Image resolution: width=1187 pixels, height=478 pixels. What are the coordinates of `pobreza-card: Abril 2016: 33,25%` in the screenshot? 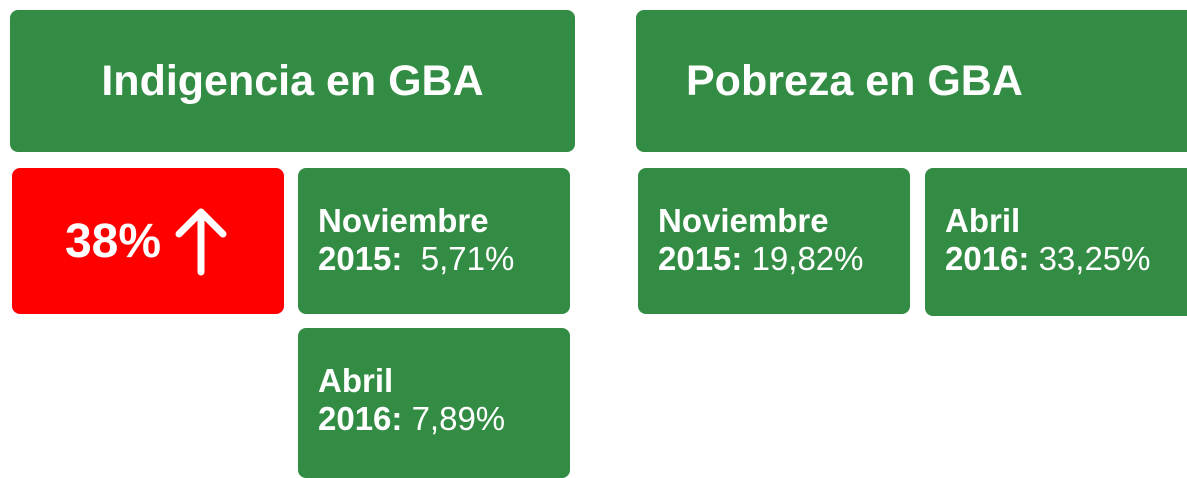 It's located at (1056, 242).